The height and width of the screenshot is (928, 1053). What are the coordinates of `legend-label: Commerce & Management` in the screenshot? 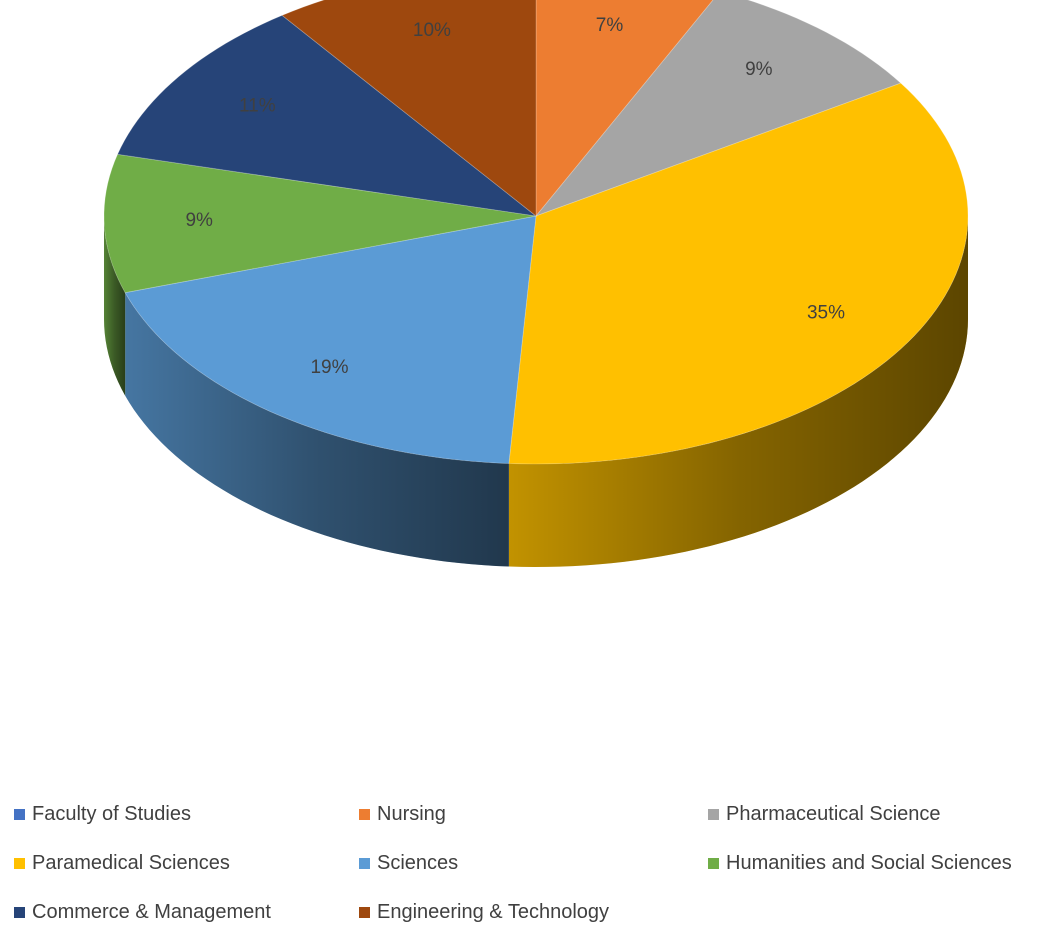 It's located at (151, 912).